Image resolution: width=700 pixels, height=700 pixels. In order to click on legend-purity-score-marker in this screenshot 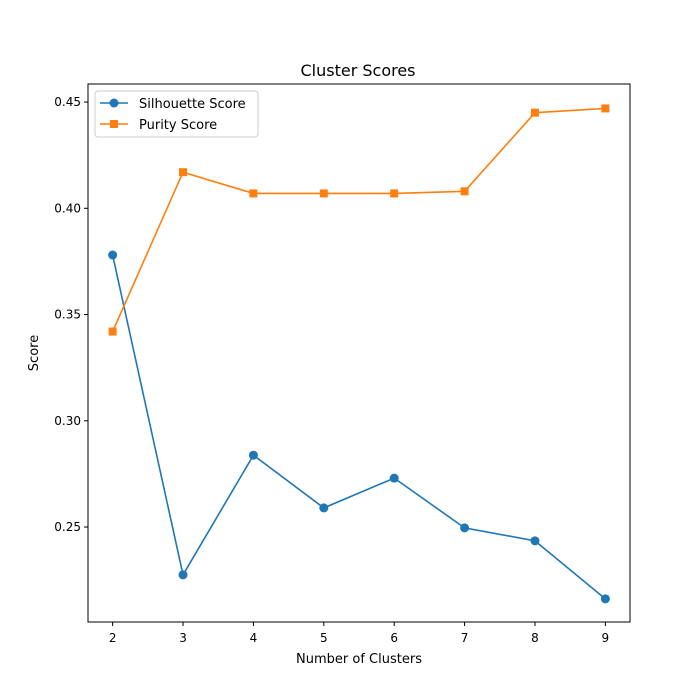, I will do `click(114, 124)`.